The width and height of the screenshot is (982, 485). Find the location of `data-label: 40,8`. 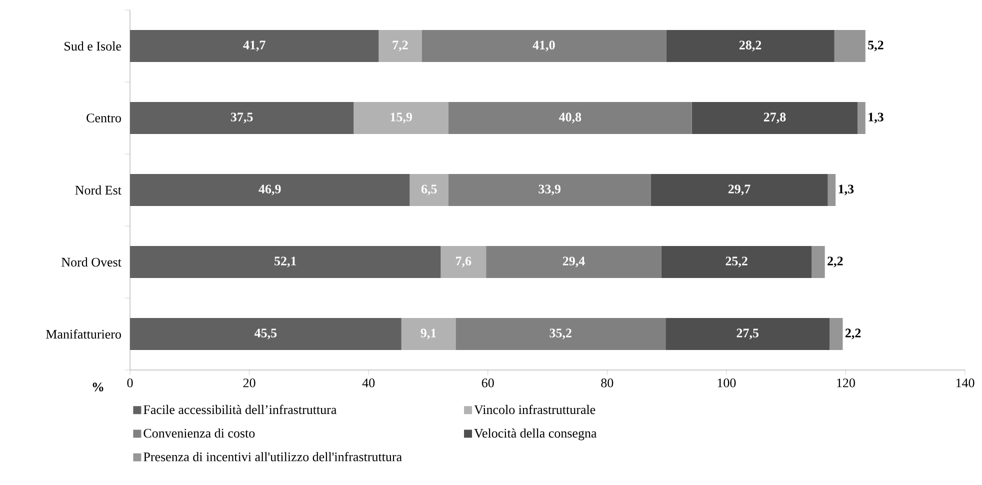

data-label: 40,8 is located at coordinates (570, 118).